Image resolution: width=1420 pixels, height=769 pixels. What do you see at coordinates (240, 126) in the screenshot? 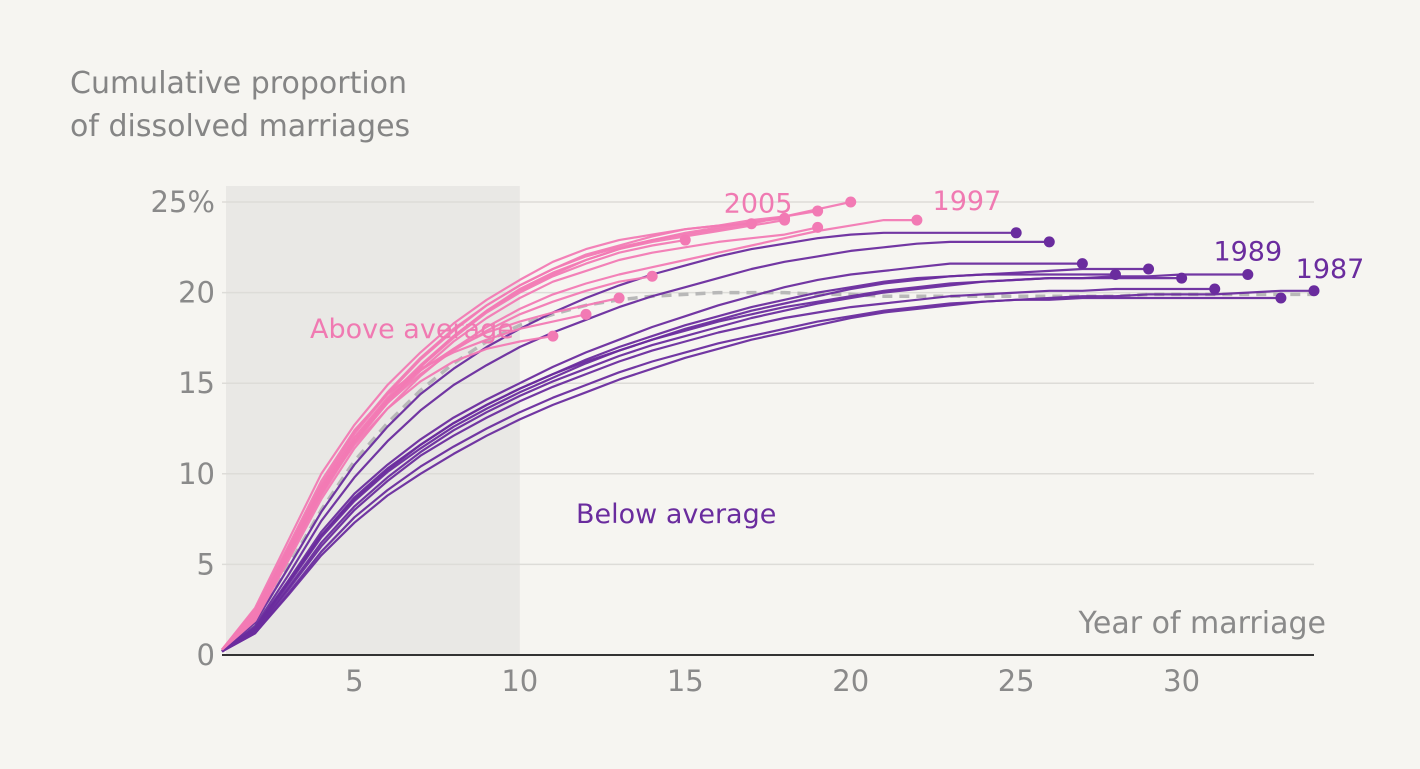
I see `y-axis-title-line-2: of dissolved marriages` at bounding box center [240, 126].